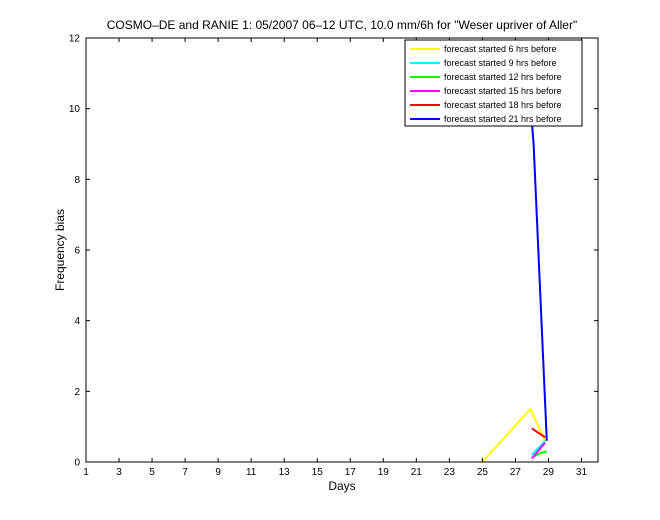  Describe the element at coordinates (500, 63) in the screenshot. I see `legend-label-2: forecast started 9 hrs before` at that location.